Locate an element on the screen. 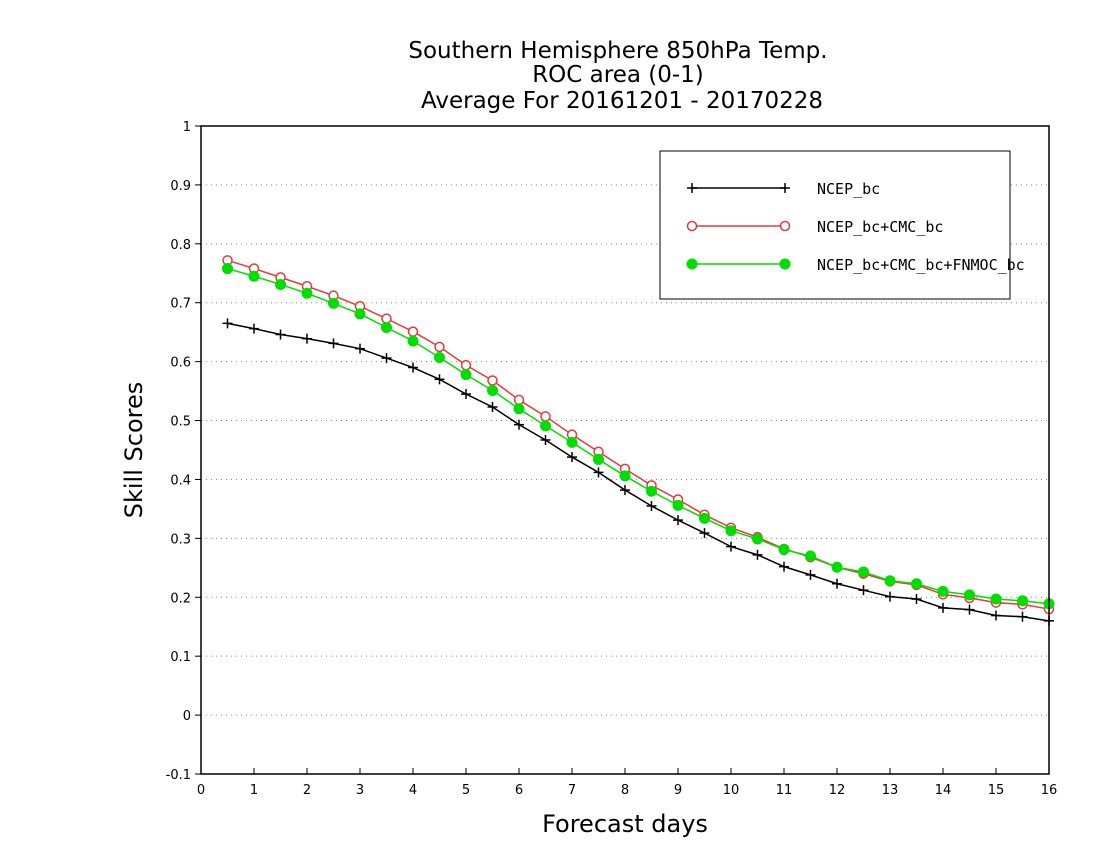  x-tick-label: 9 is located at coordinates (678, 790).